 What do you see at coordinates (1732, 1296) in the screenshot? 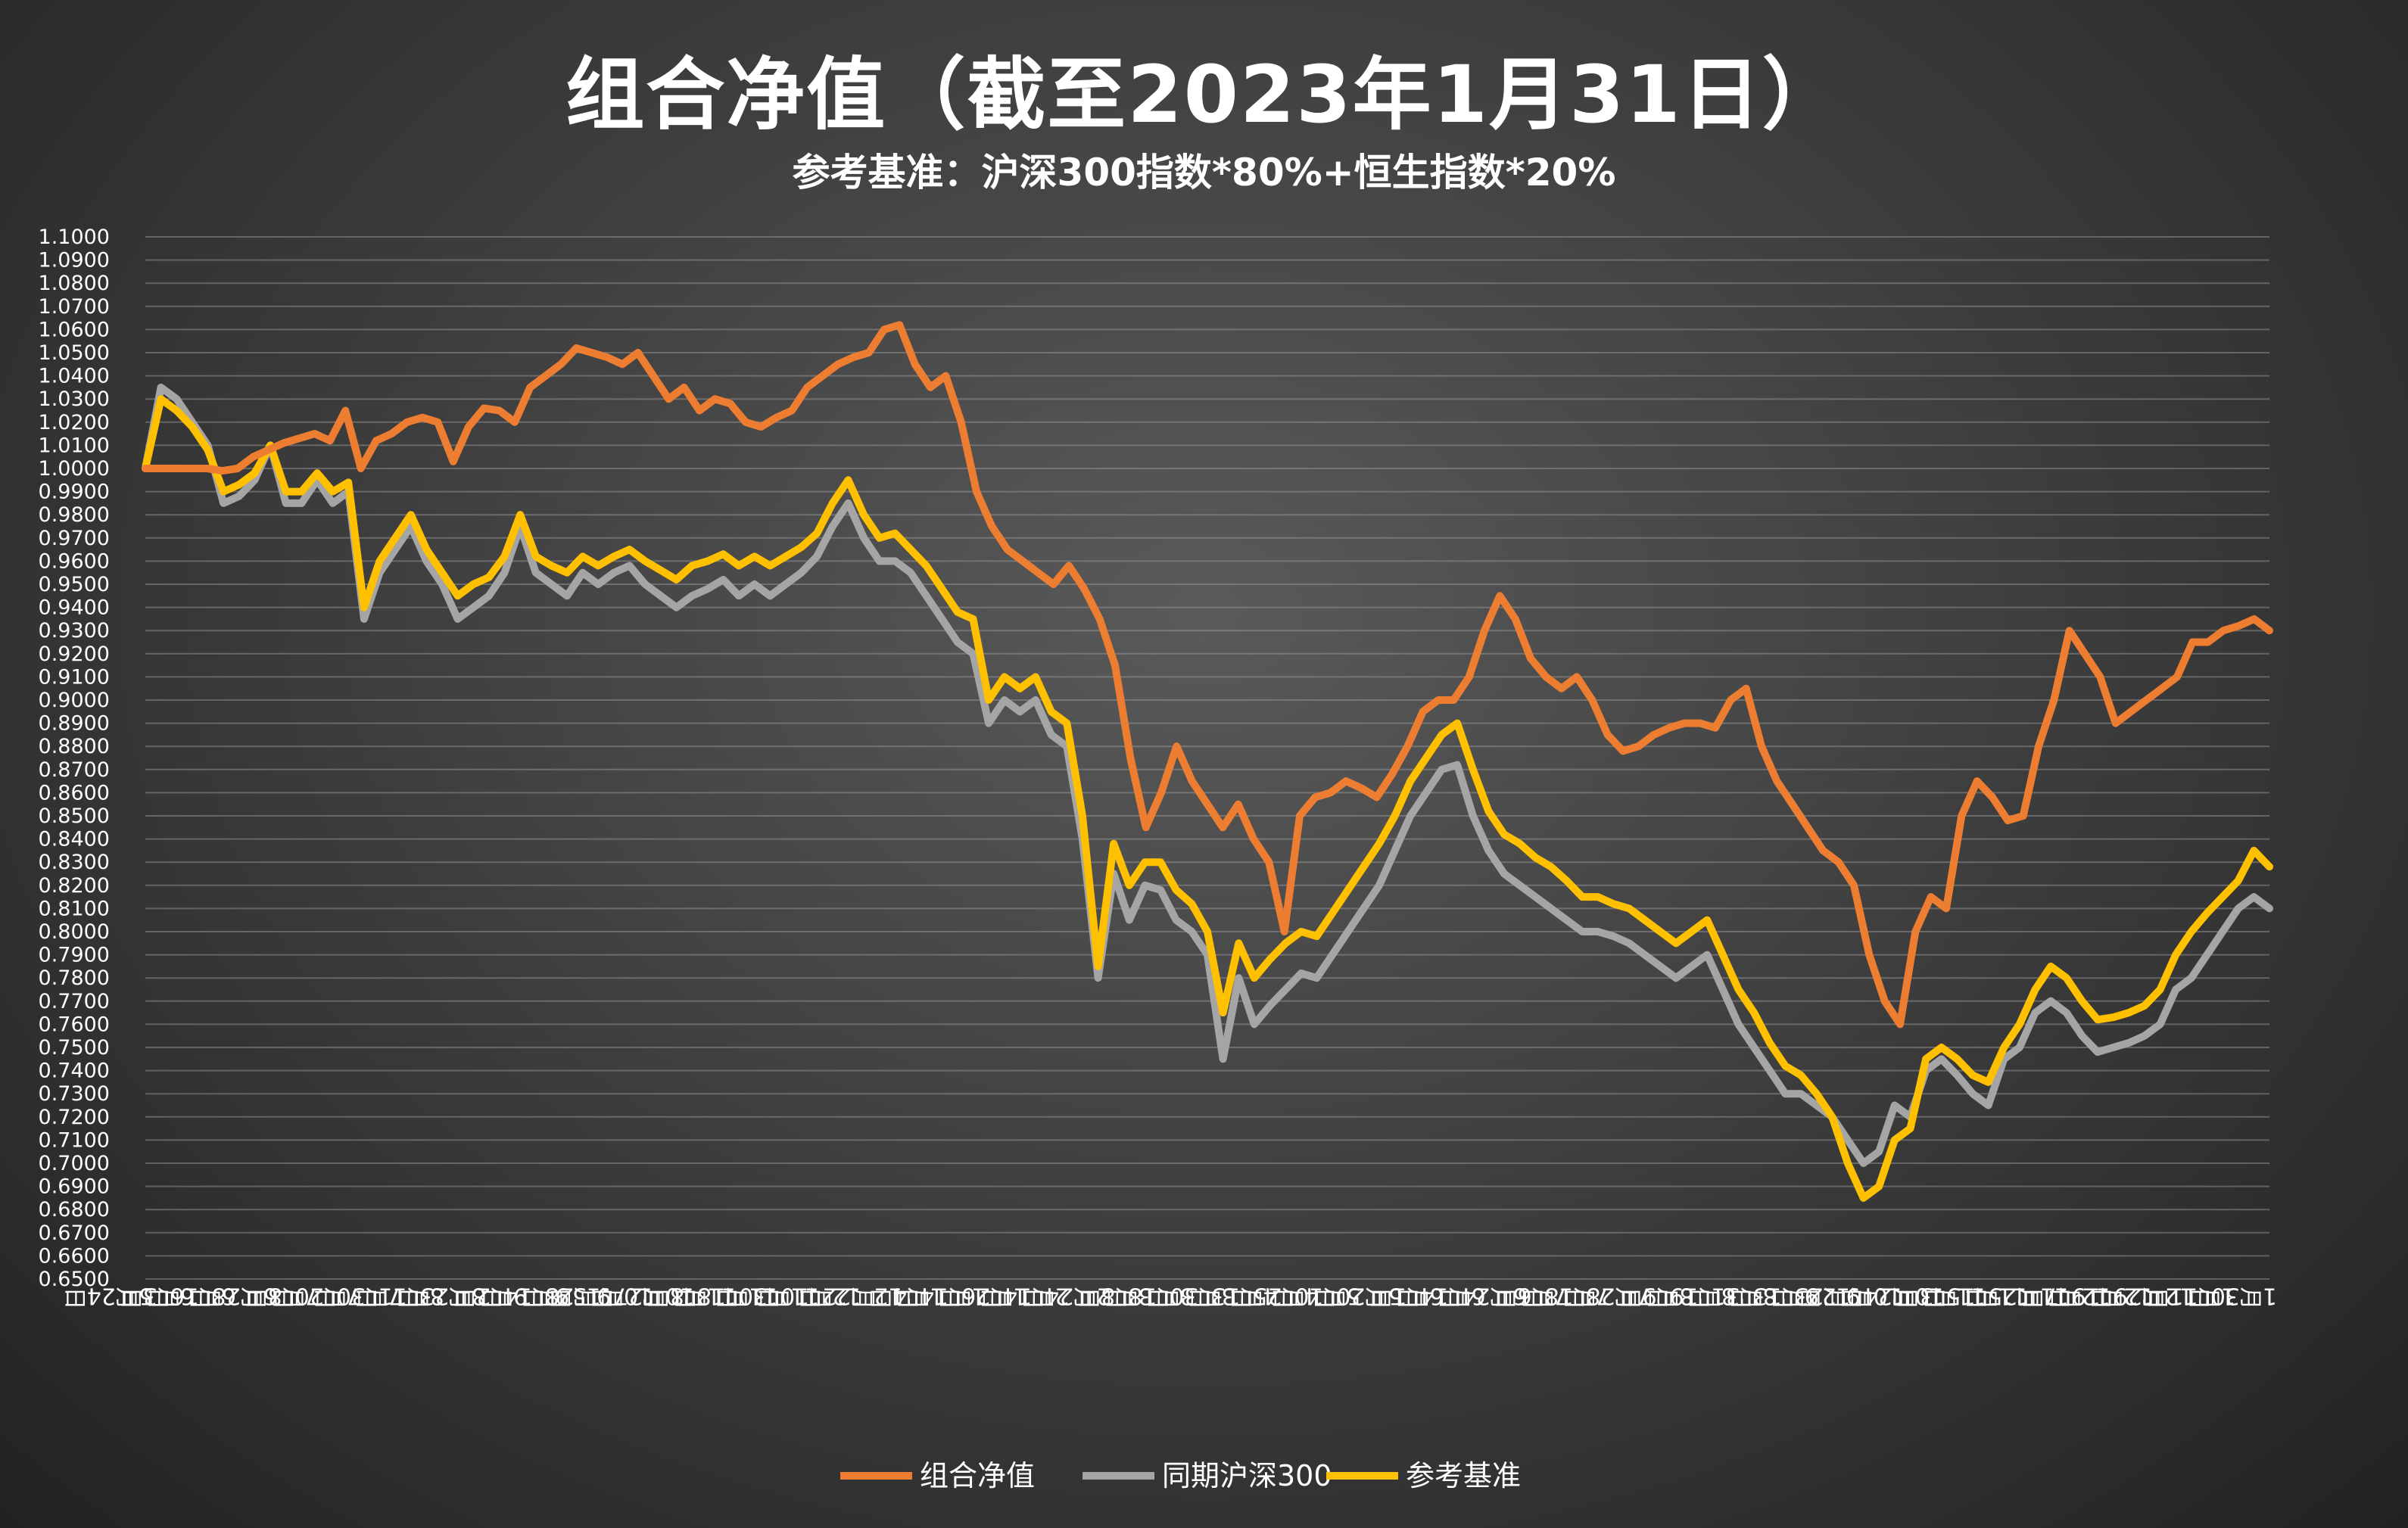
I see `x-tick-label: 8月31日` at bounding box center [1732, 1296].